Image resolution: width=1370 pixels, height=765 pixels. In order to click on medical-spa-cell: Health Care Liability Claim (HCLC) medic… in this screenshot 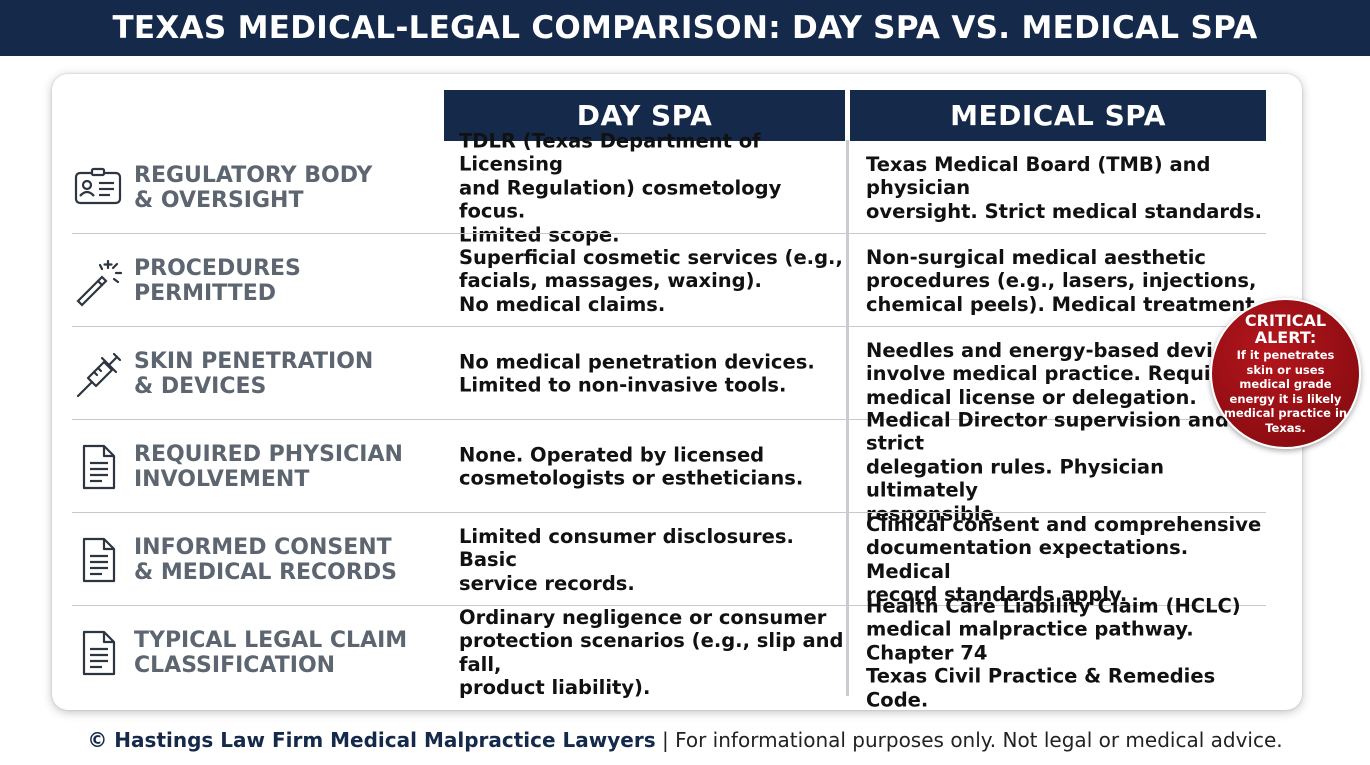, I will do `click(1053, 652)`.